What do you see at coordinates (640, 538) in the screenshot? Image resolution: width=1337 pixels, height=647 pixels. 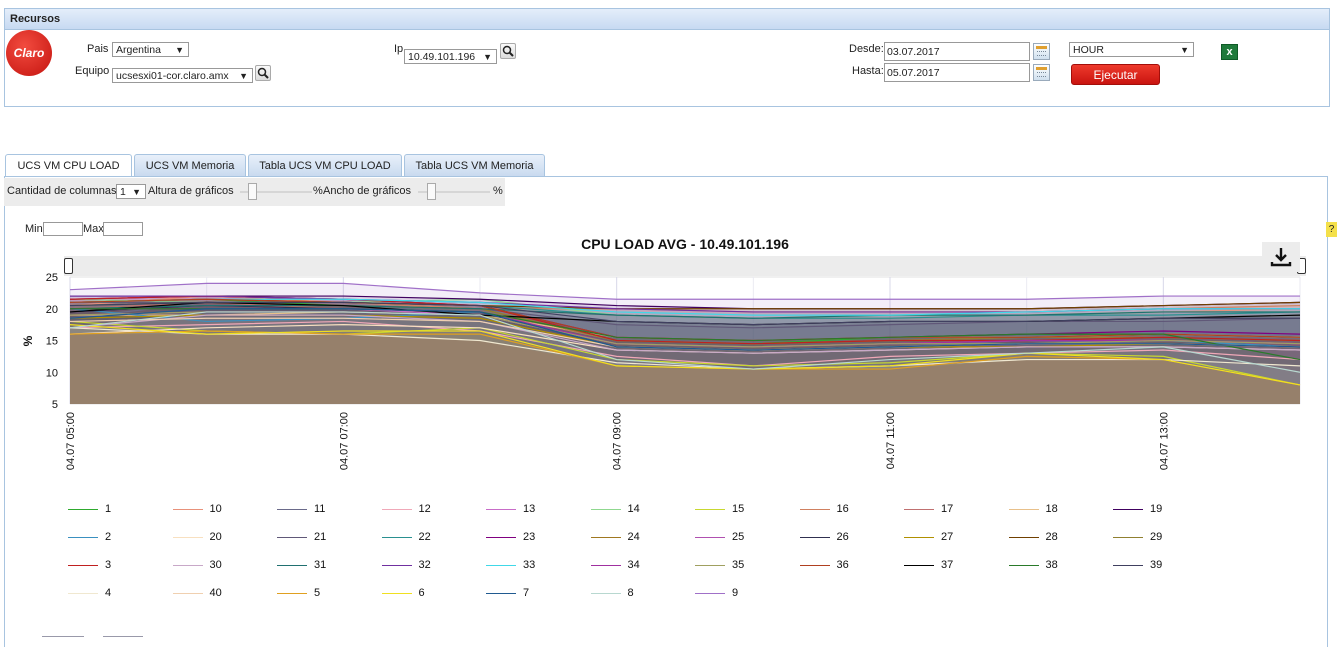 I see `legend-item: 24` at bounding box center [640, 538].